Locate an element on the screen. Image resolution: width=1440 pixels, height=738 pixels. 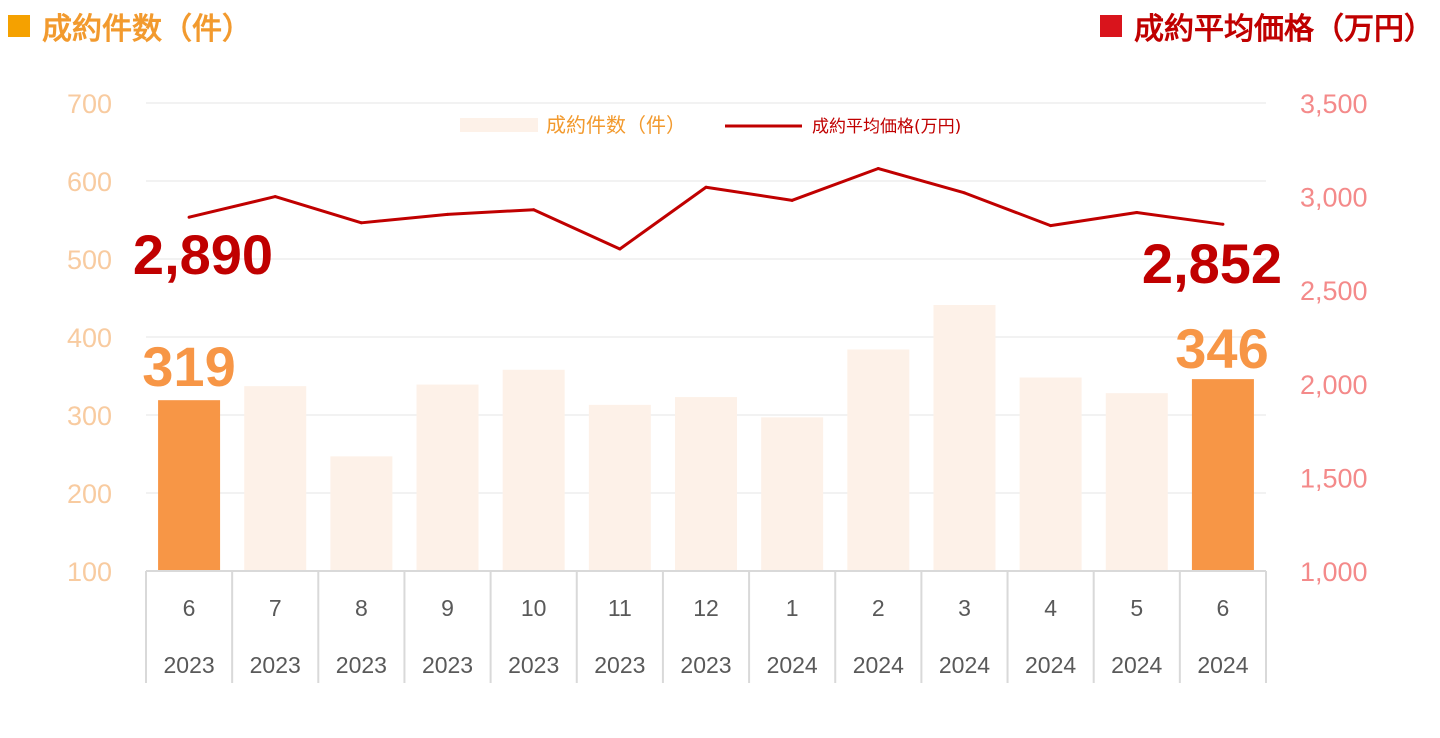
left-tick-label: 200 is located at coordinates (89, 494).